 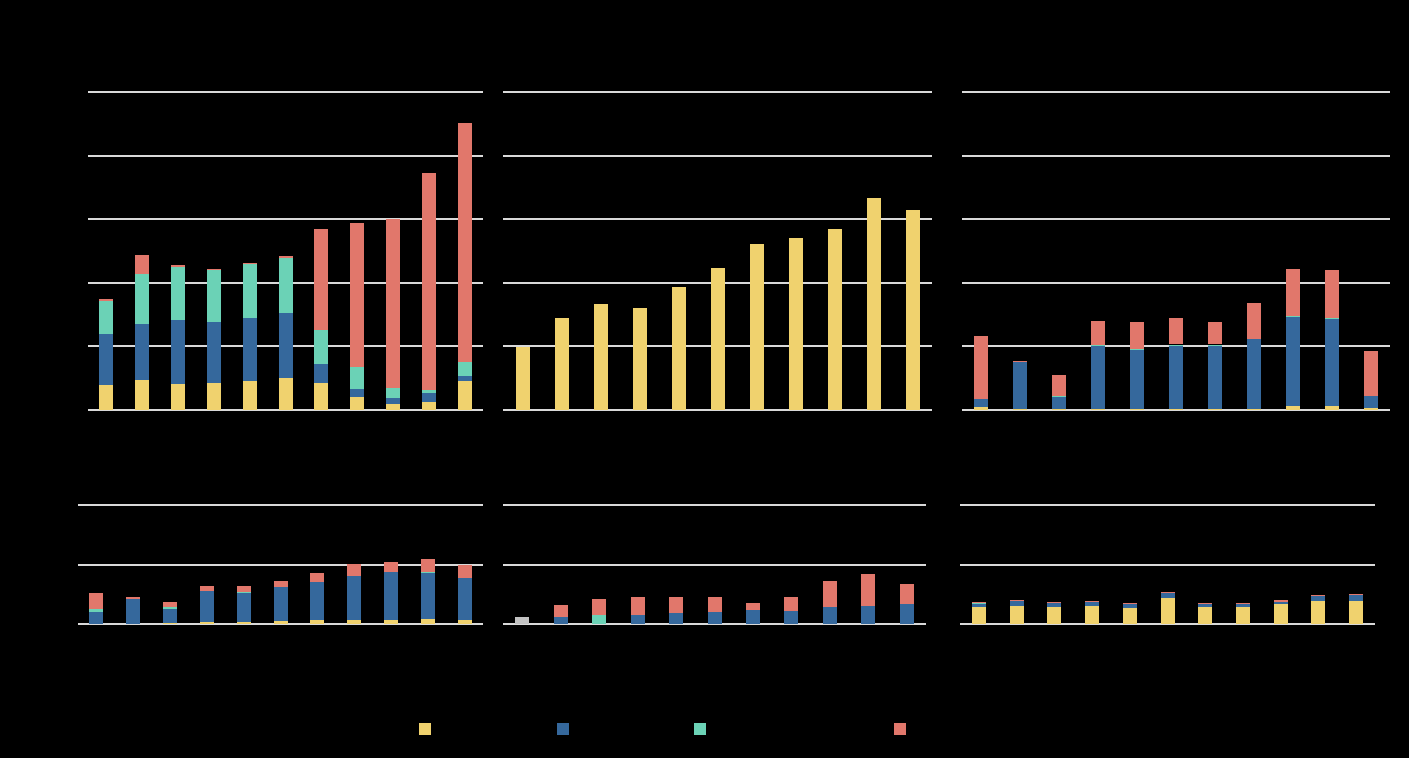 I want to click on legend-swatch-red, so click(x=900, y=729).